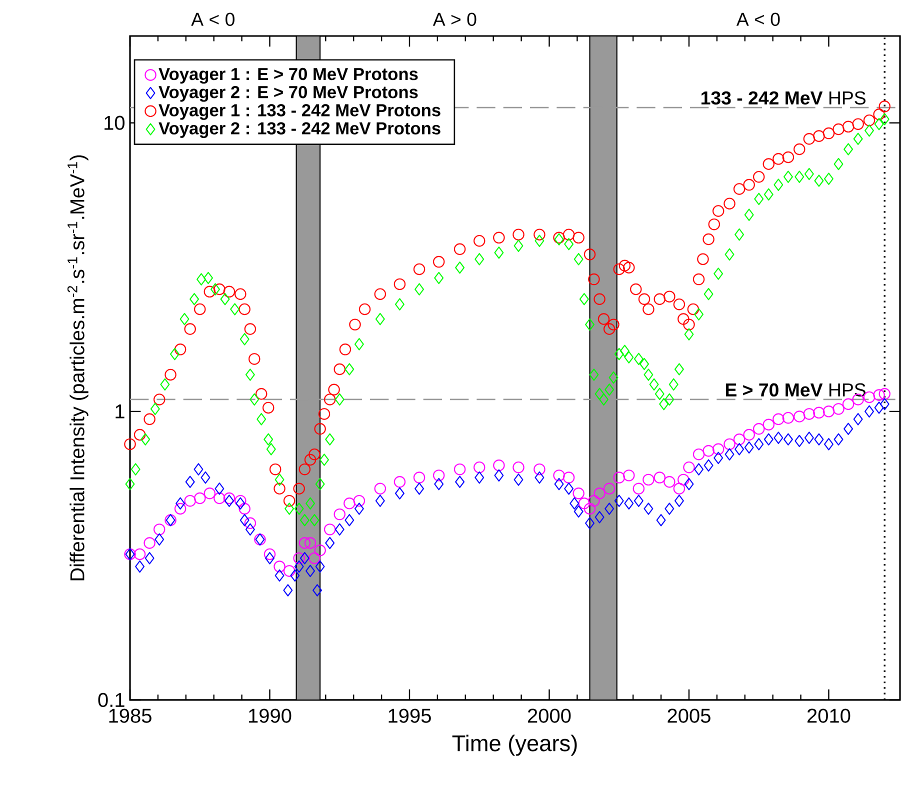 The image size is (905, 787). What do you see at coordinates (270, 715) in the screenshot?
I see `x-tick-label: 1990` at bounding box center [270, 715].